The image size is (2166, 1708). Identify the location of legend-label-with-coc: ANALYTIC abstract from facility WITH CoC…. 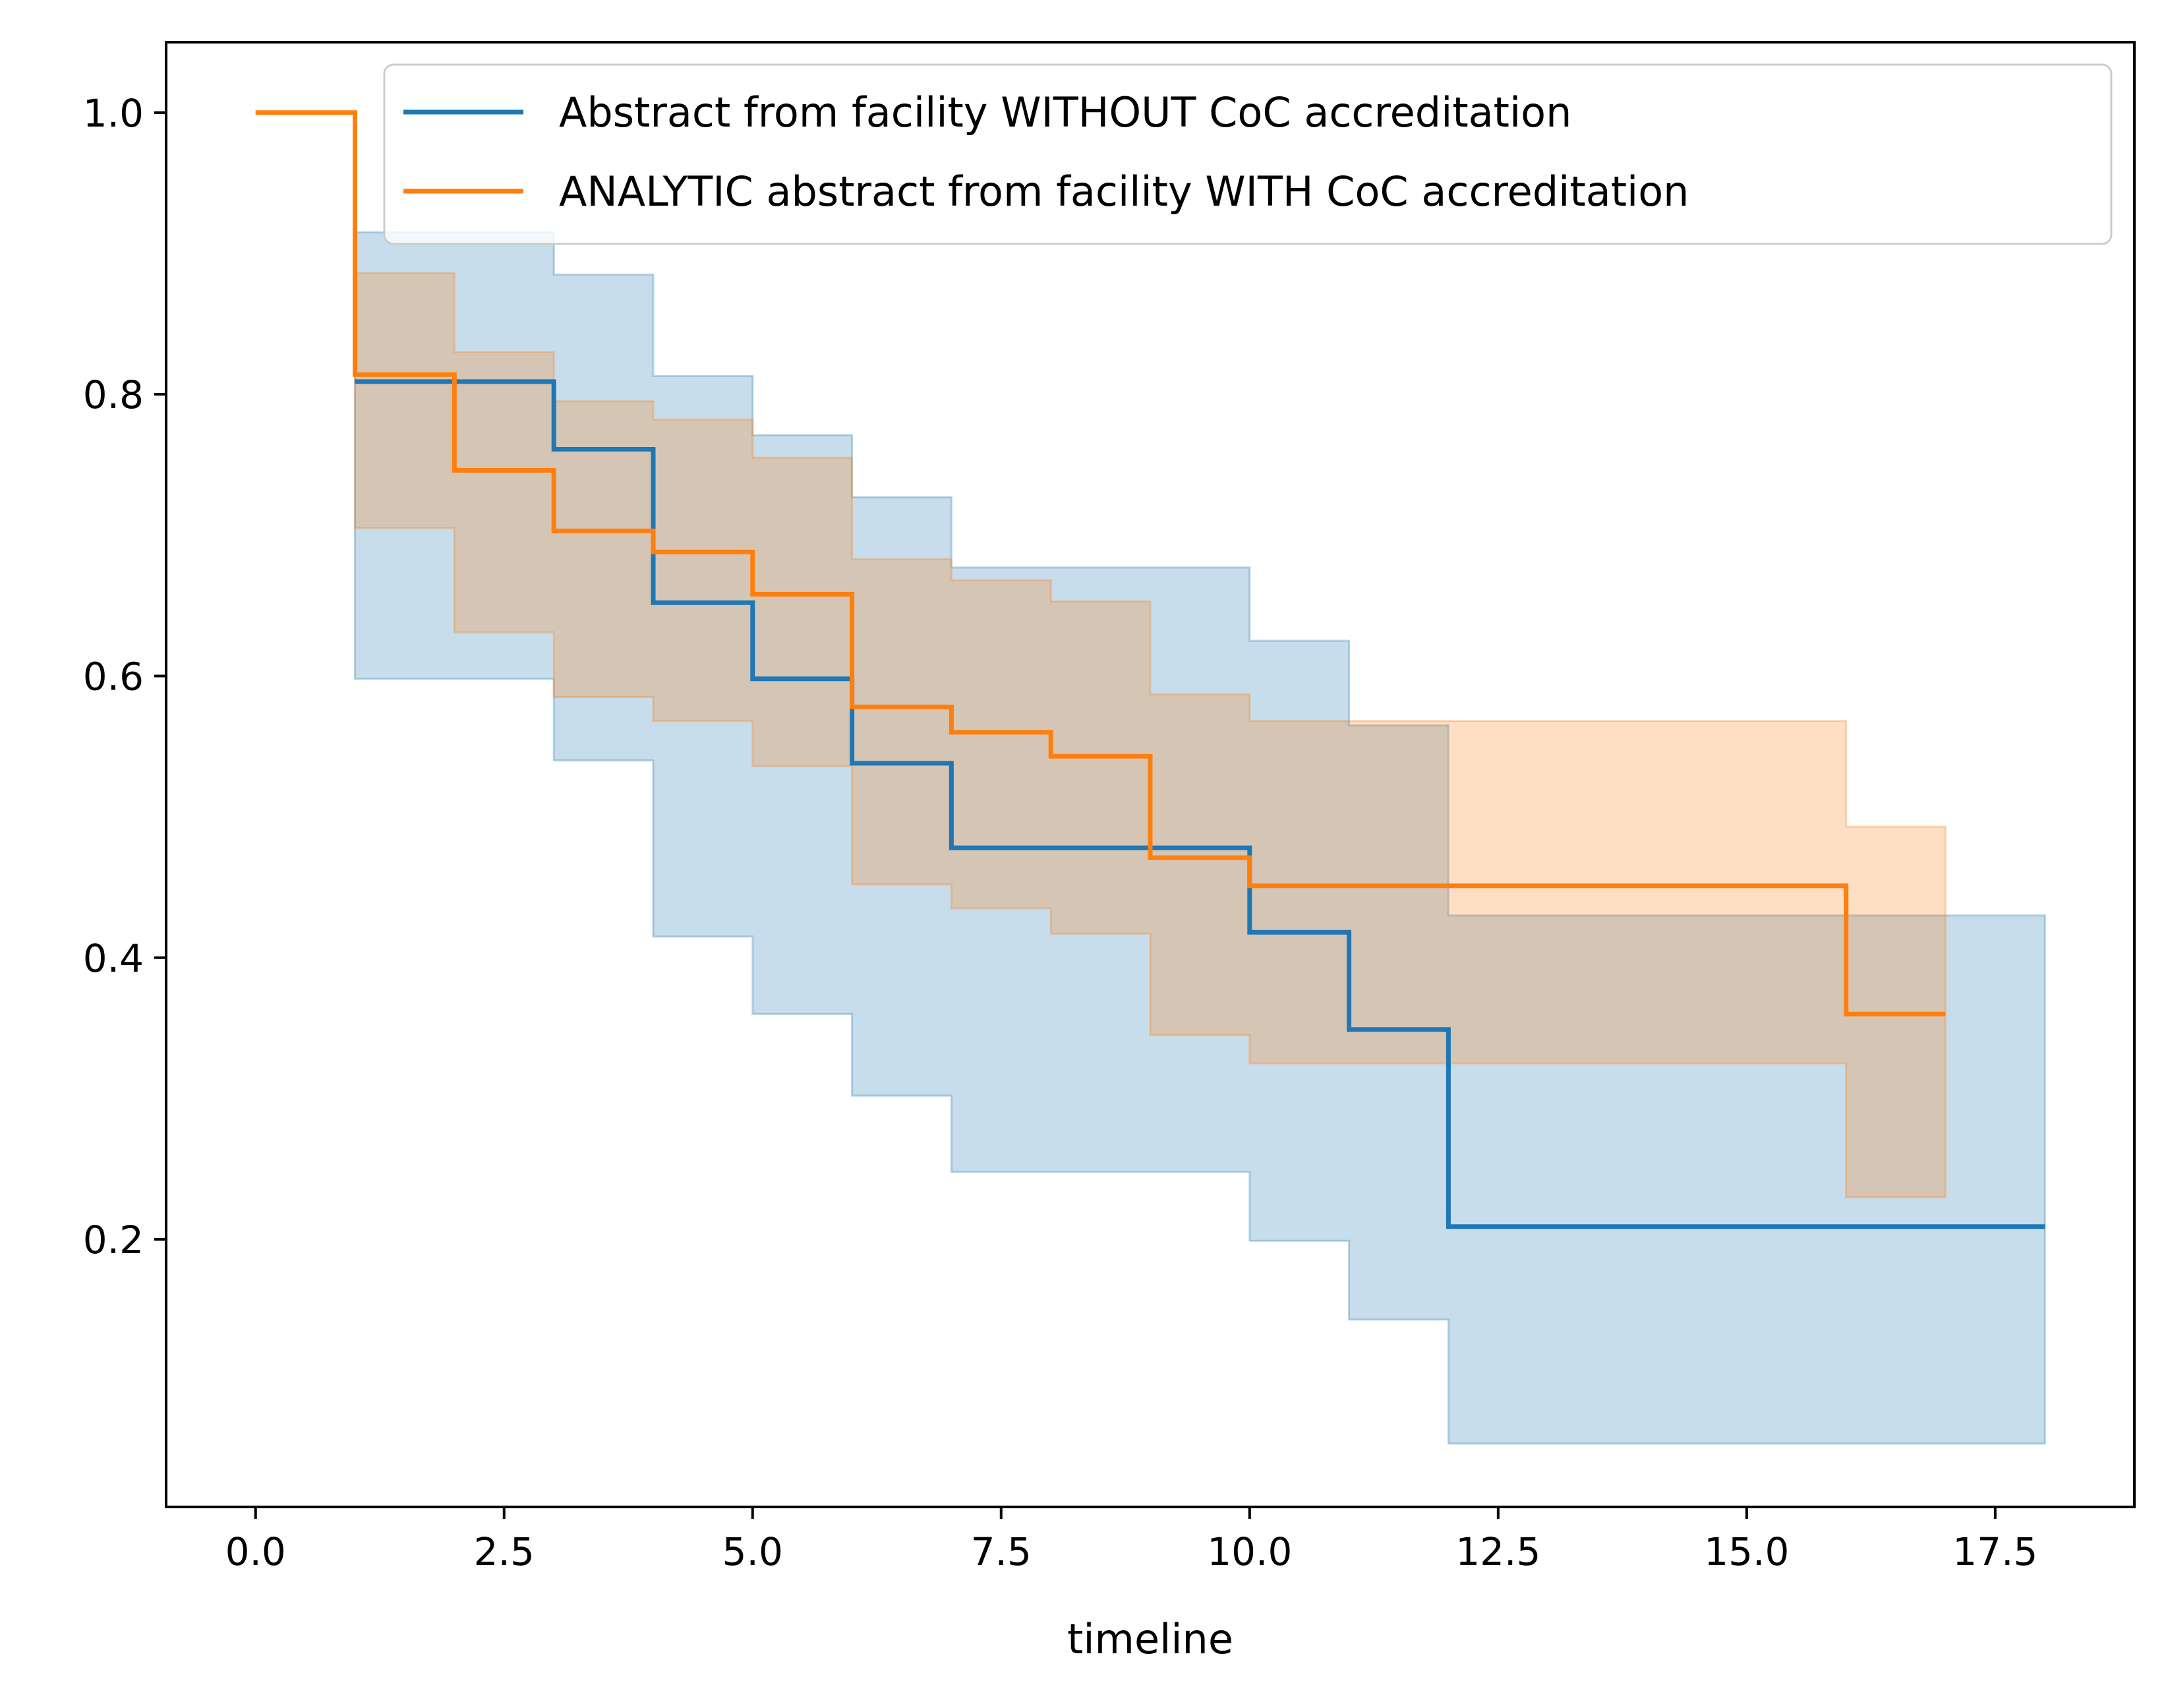
(1124, 191).